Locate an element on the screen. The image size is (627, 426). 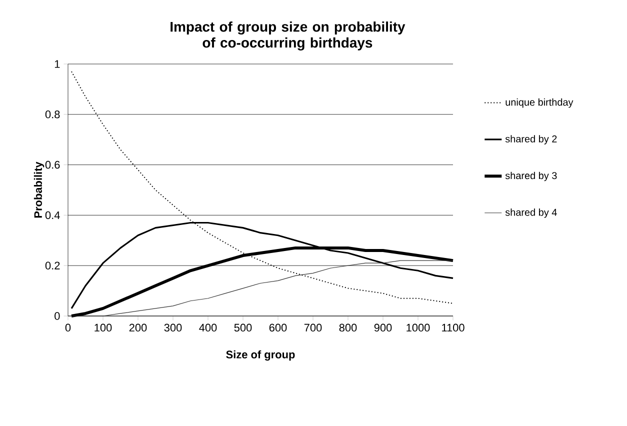
y-tick-label: 0.8 is located at coordinates (52, 114).